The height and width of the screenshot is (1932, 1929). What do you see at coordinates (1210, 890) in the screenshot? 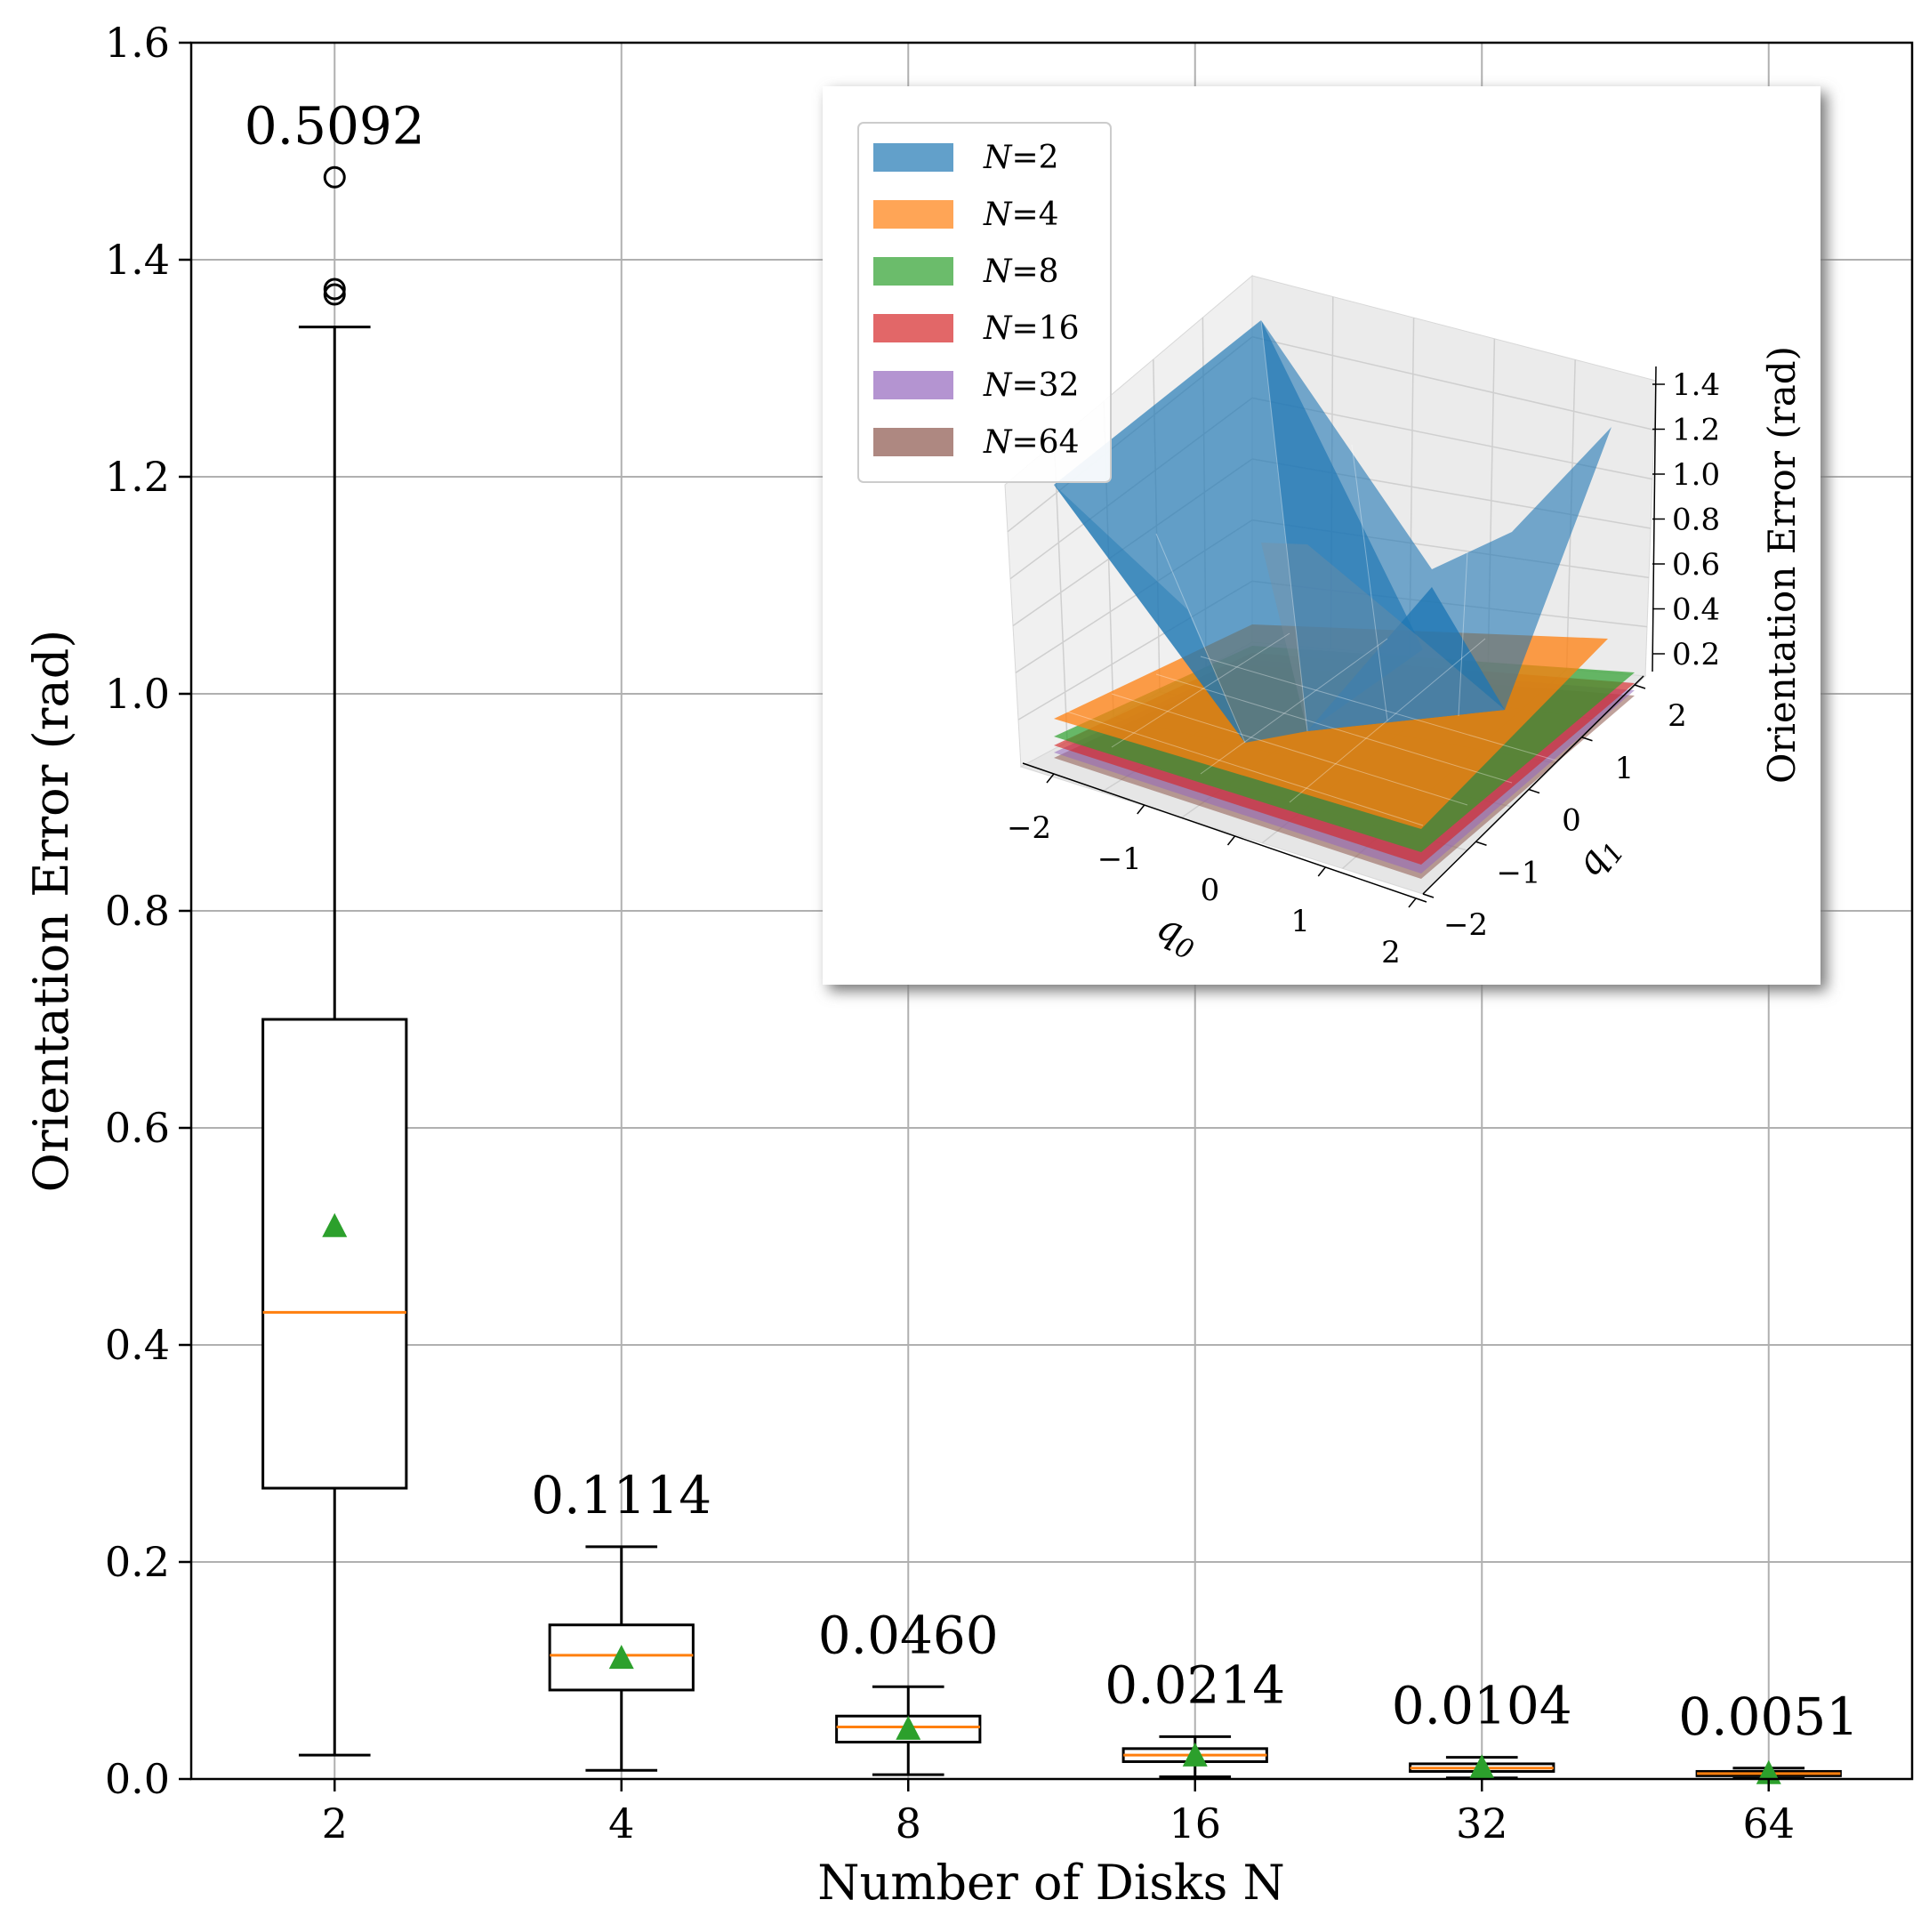
I see `inset-q0-tick-label: 0` at bounding box center [1210, 890].